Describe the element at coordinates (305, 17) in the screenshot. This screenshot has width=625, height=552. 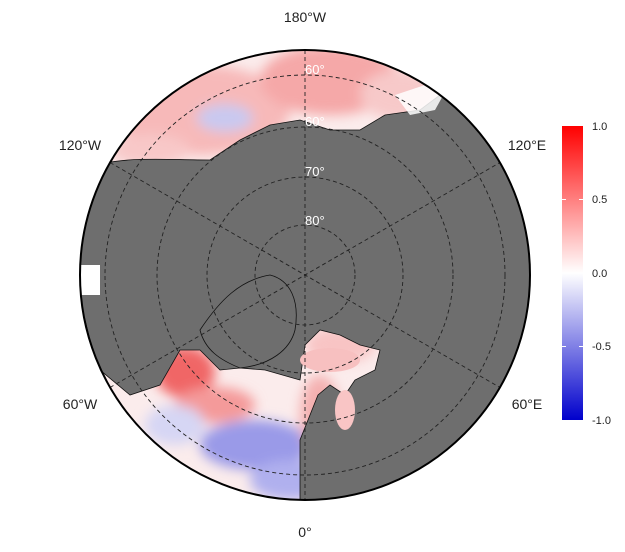
I see `lon-label-180w: 180°W` at that location.